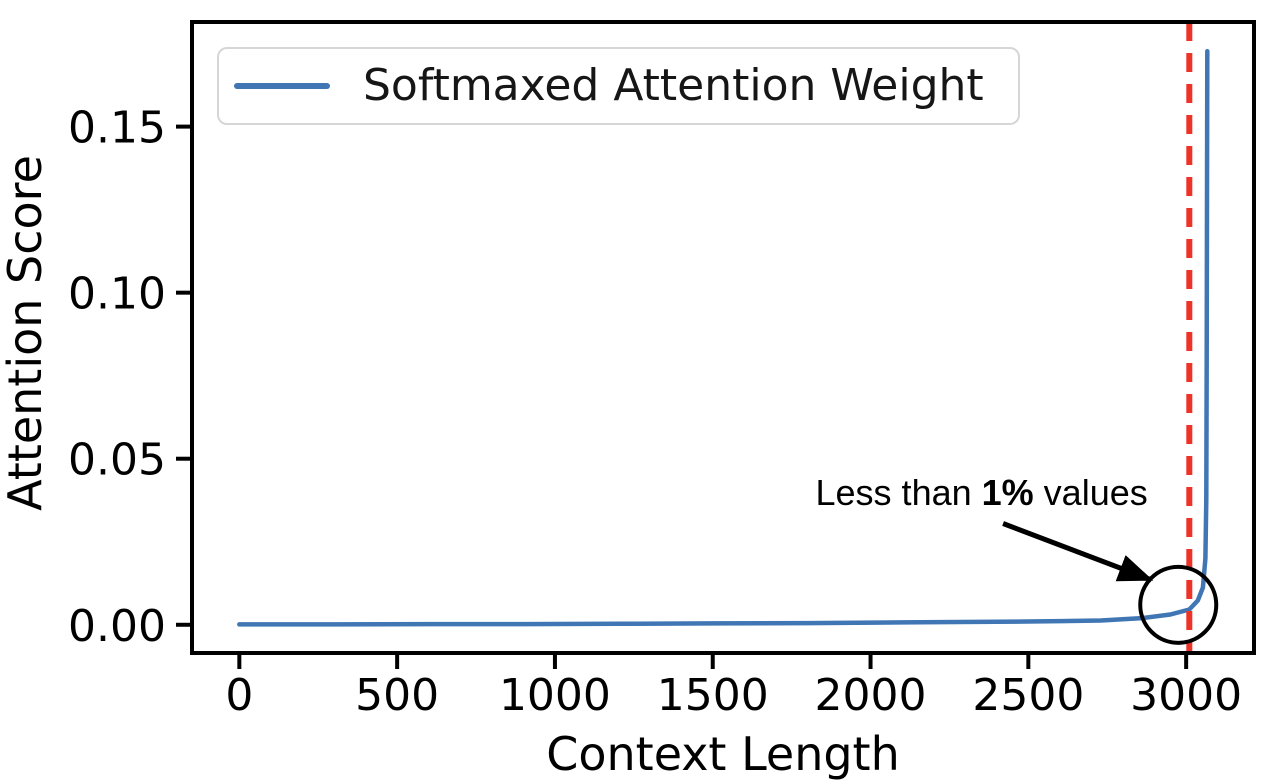  I want to click on y-tick-label: 0.05, so click(117, 460).